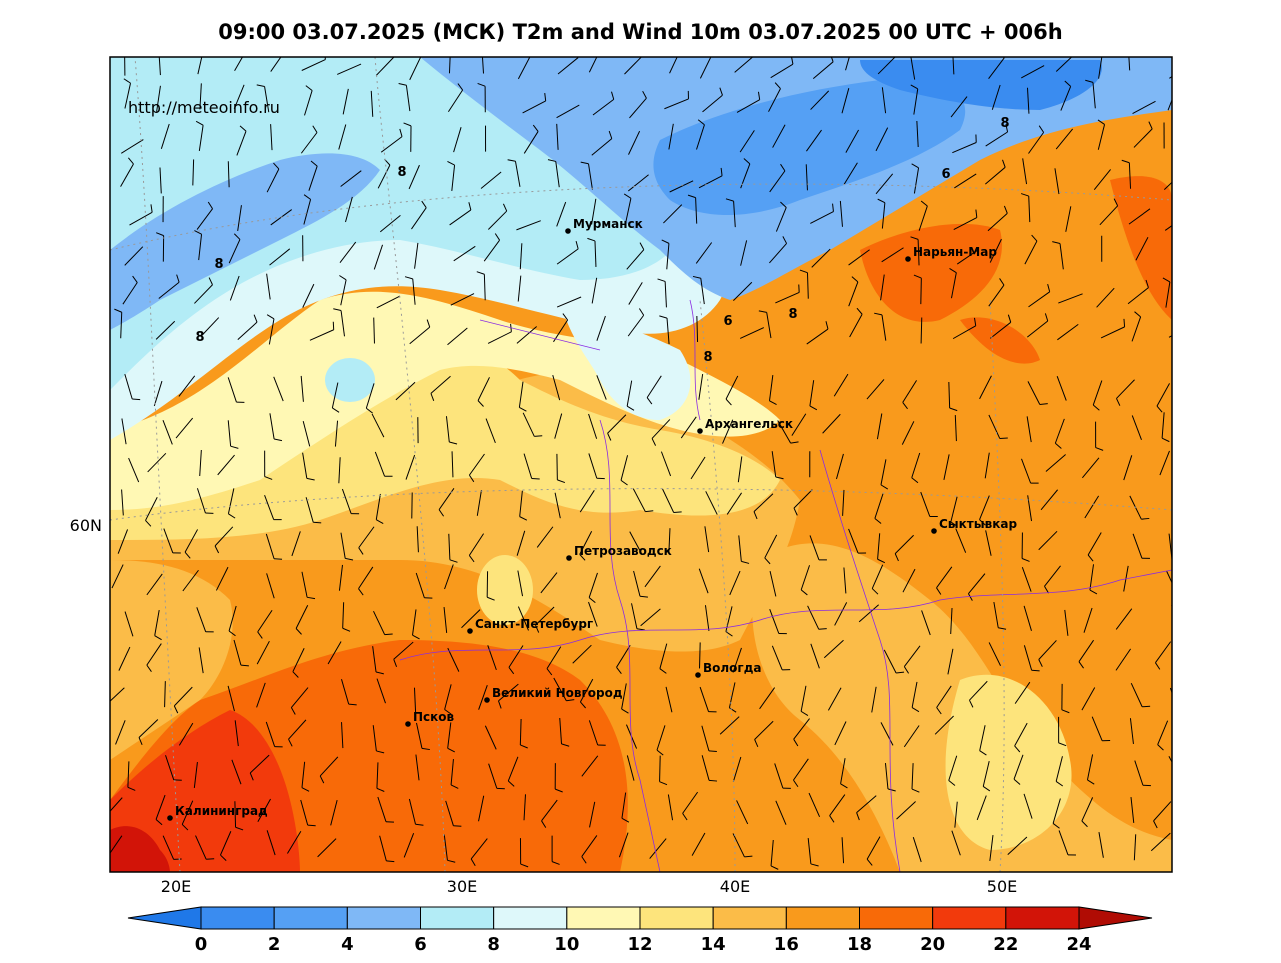  Describe the element at coordinates (727, 321) in the screenshot. I see `contour-label: 6` at that location.